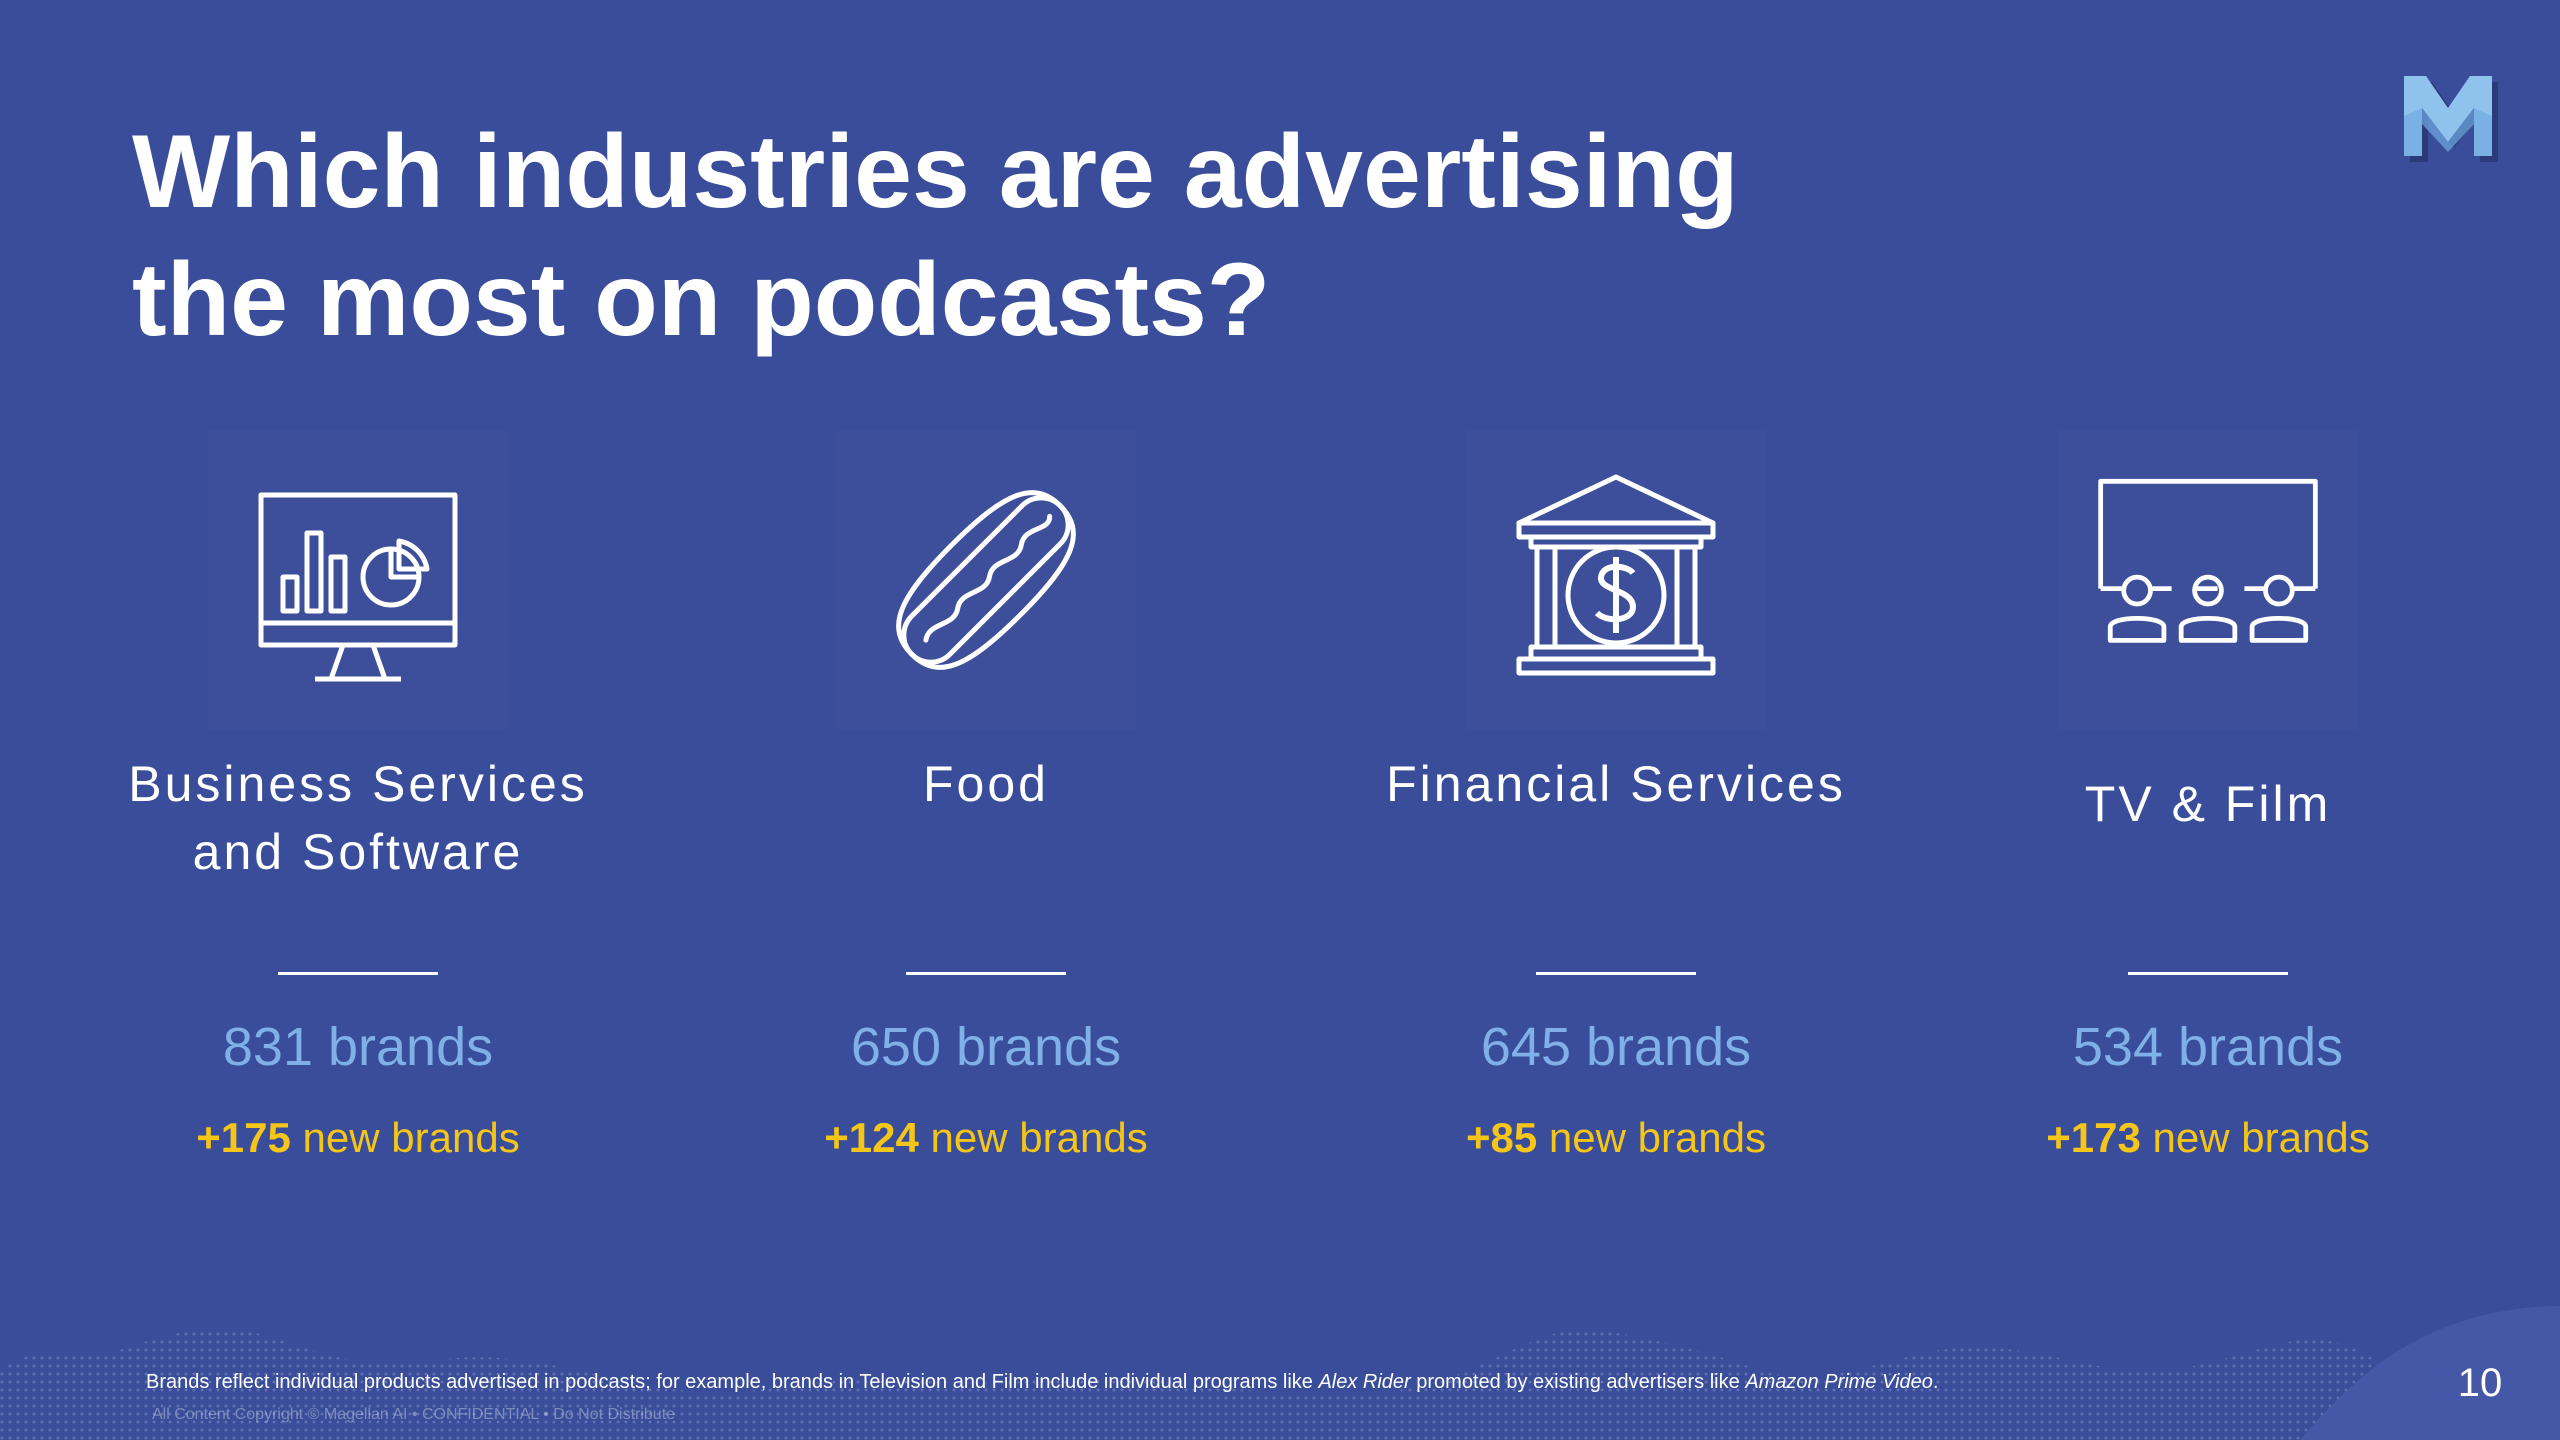 The width and height of the screenshot is (2560, 1440). Describe the element at coordinates (986, 784) in the screenshot. I see `industry-name: Food` at that location.